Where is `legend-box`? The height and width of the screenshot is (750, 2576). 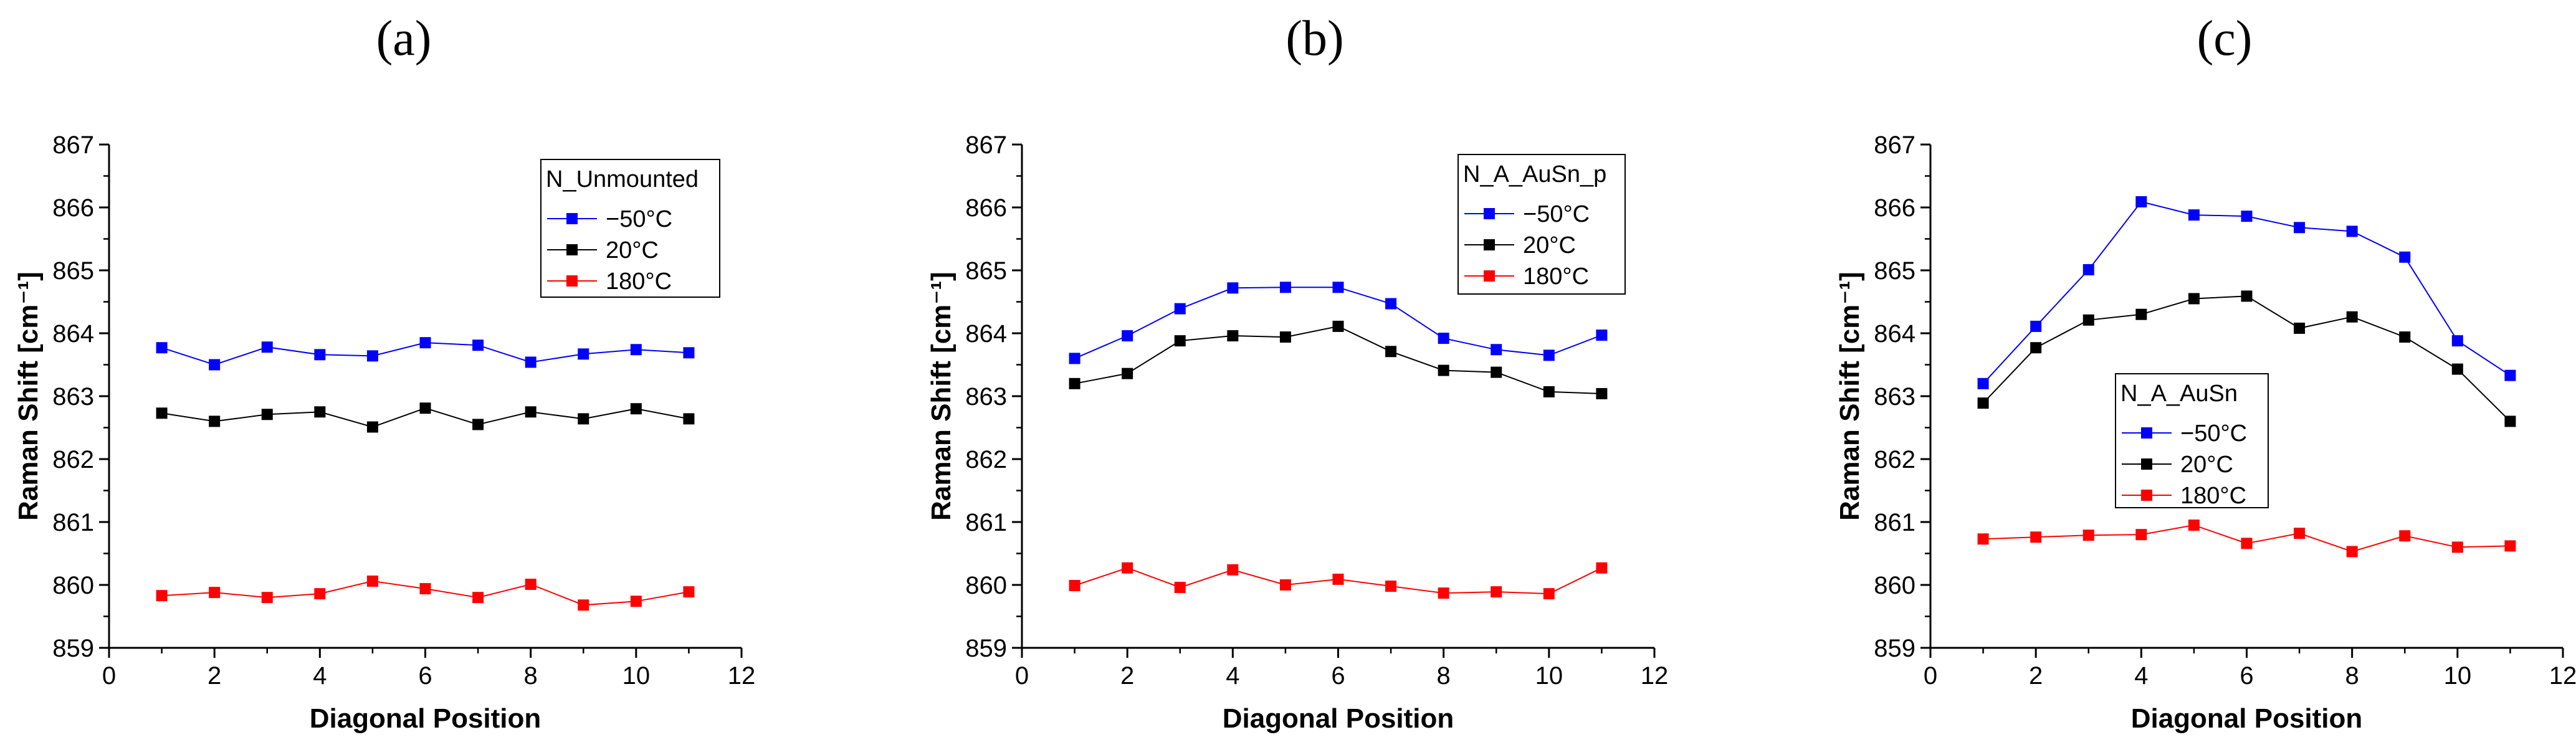
legend-box is located at coordinates (2192, 440).